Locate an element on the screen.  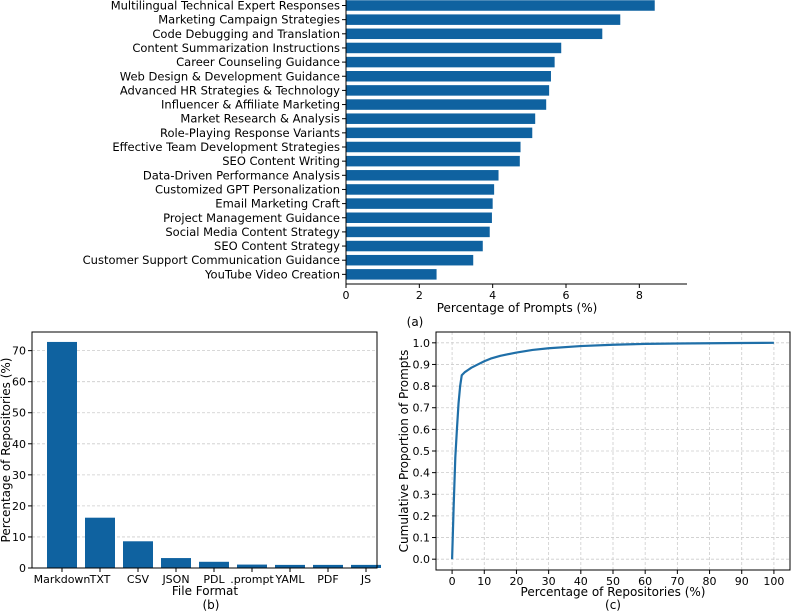
panel-c-x-tick-label: 50 is located at coordinates (613, 581).